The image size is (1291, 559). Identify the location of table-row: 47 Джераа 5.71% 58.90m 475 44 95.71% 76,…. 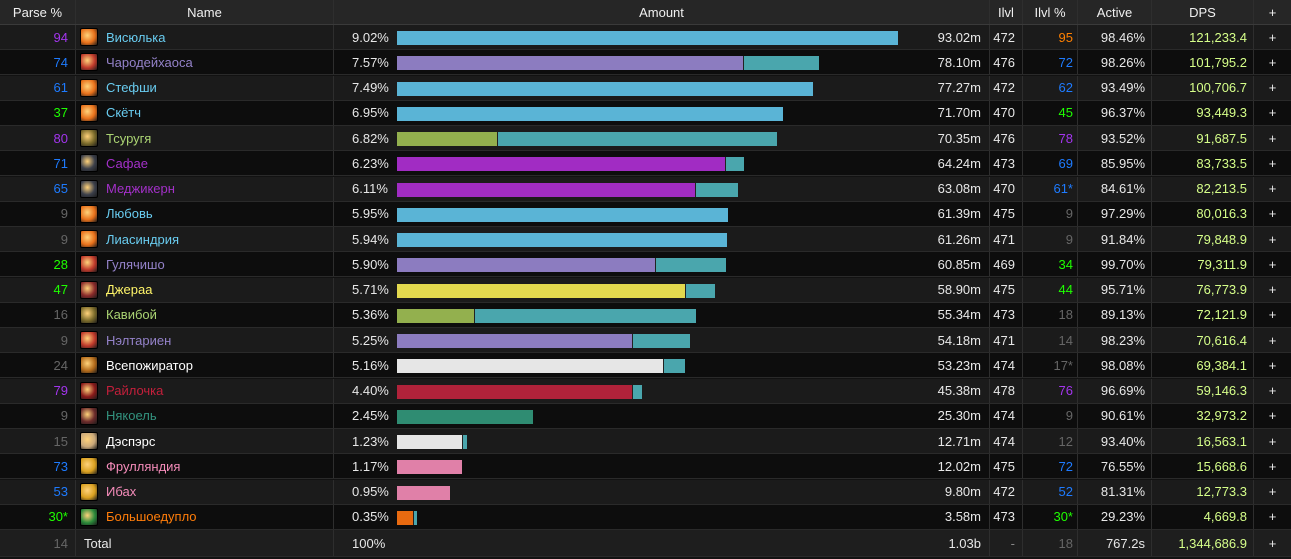
(645, 290).